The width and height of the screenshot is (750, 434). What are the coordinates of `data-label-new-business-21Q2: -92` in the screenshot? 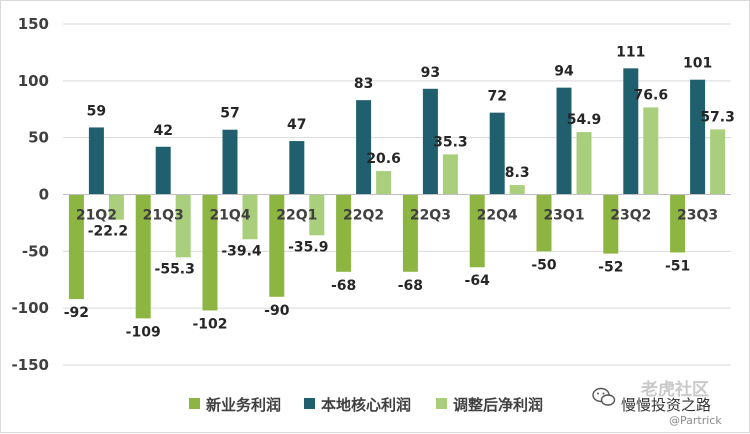 It's located at (76, 313).